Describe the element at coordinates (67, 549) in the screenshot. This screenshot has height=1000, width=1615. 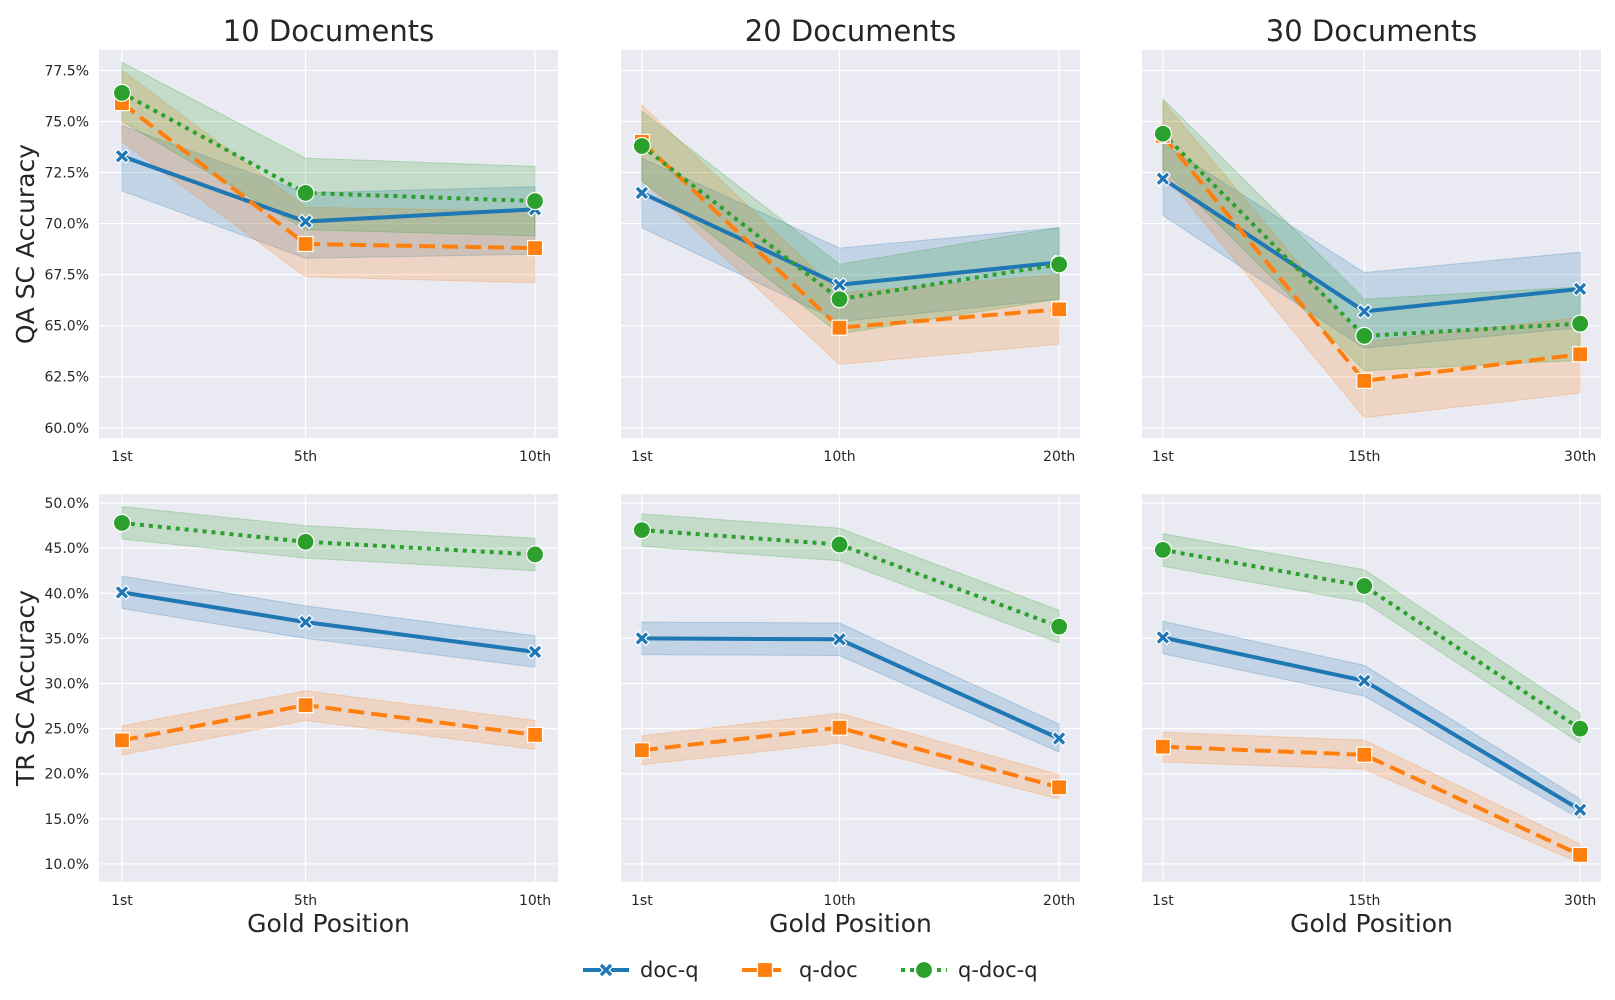
I see `panel-r1-c0-ytick-label-7: 45.0%` at that location.